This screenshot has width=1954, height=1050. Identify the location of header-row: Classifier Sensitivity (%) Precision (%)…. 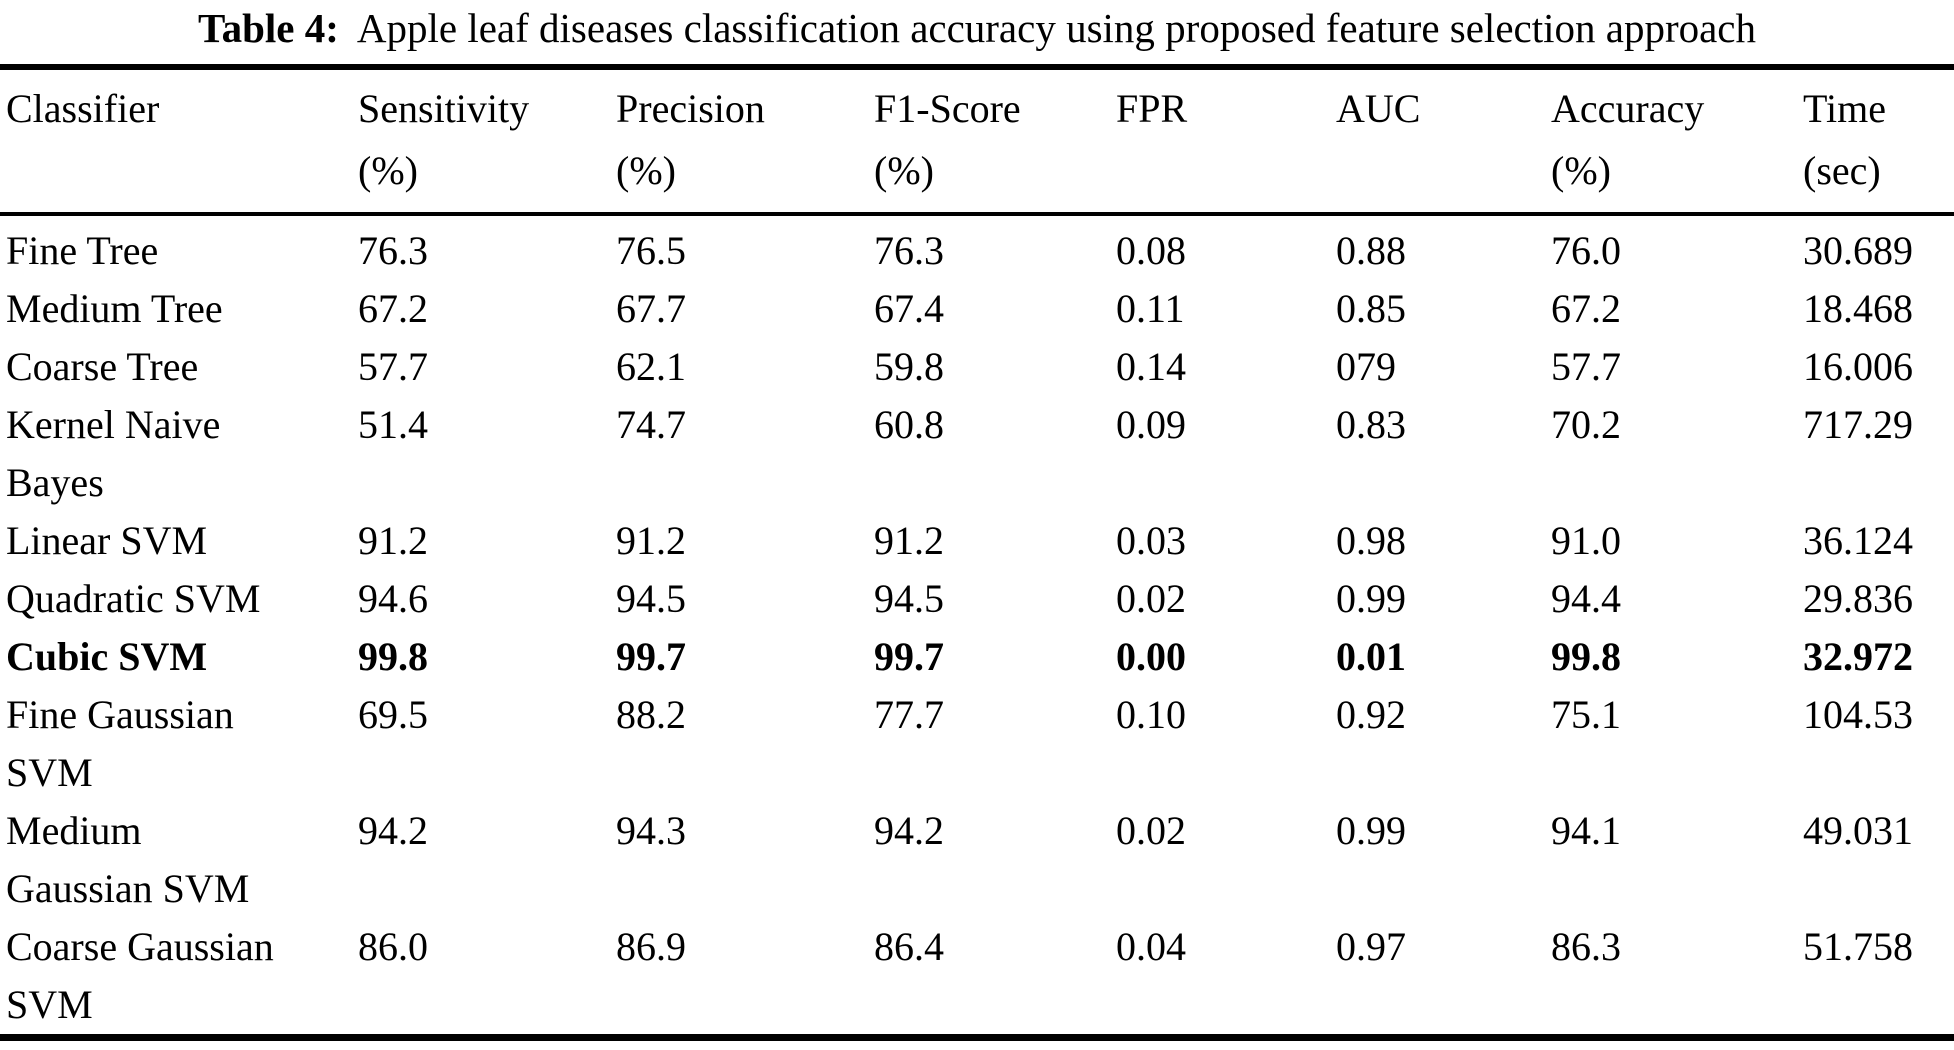
(977, 140).